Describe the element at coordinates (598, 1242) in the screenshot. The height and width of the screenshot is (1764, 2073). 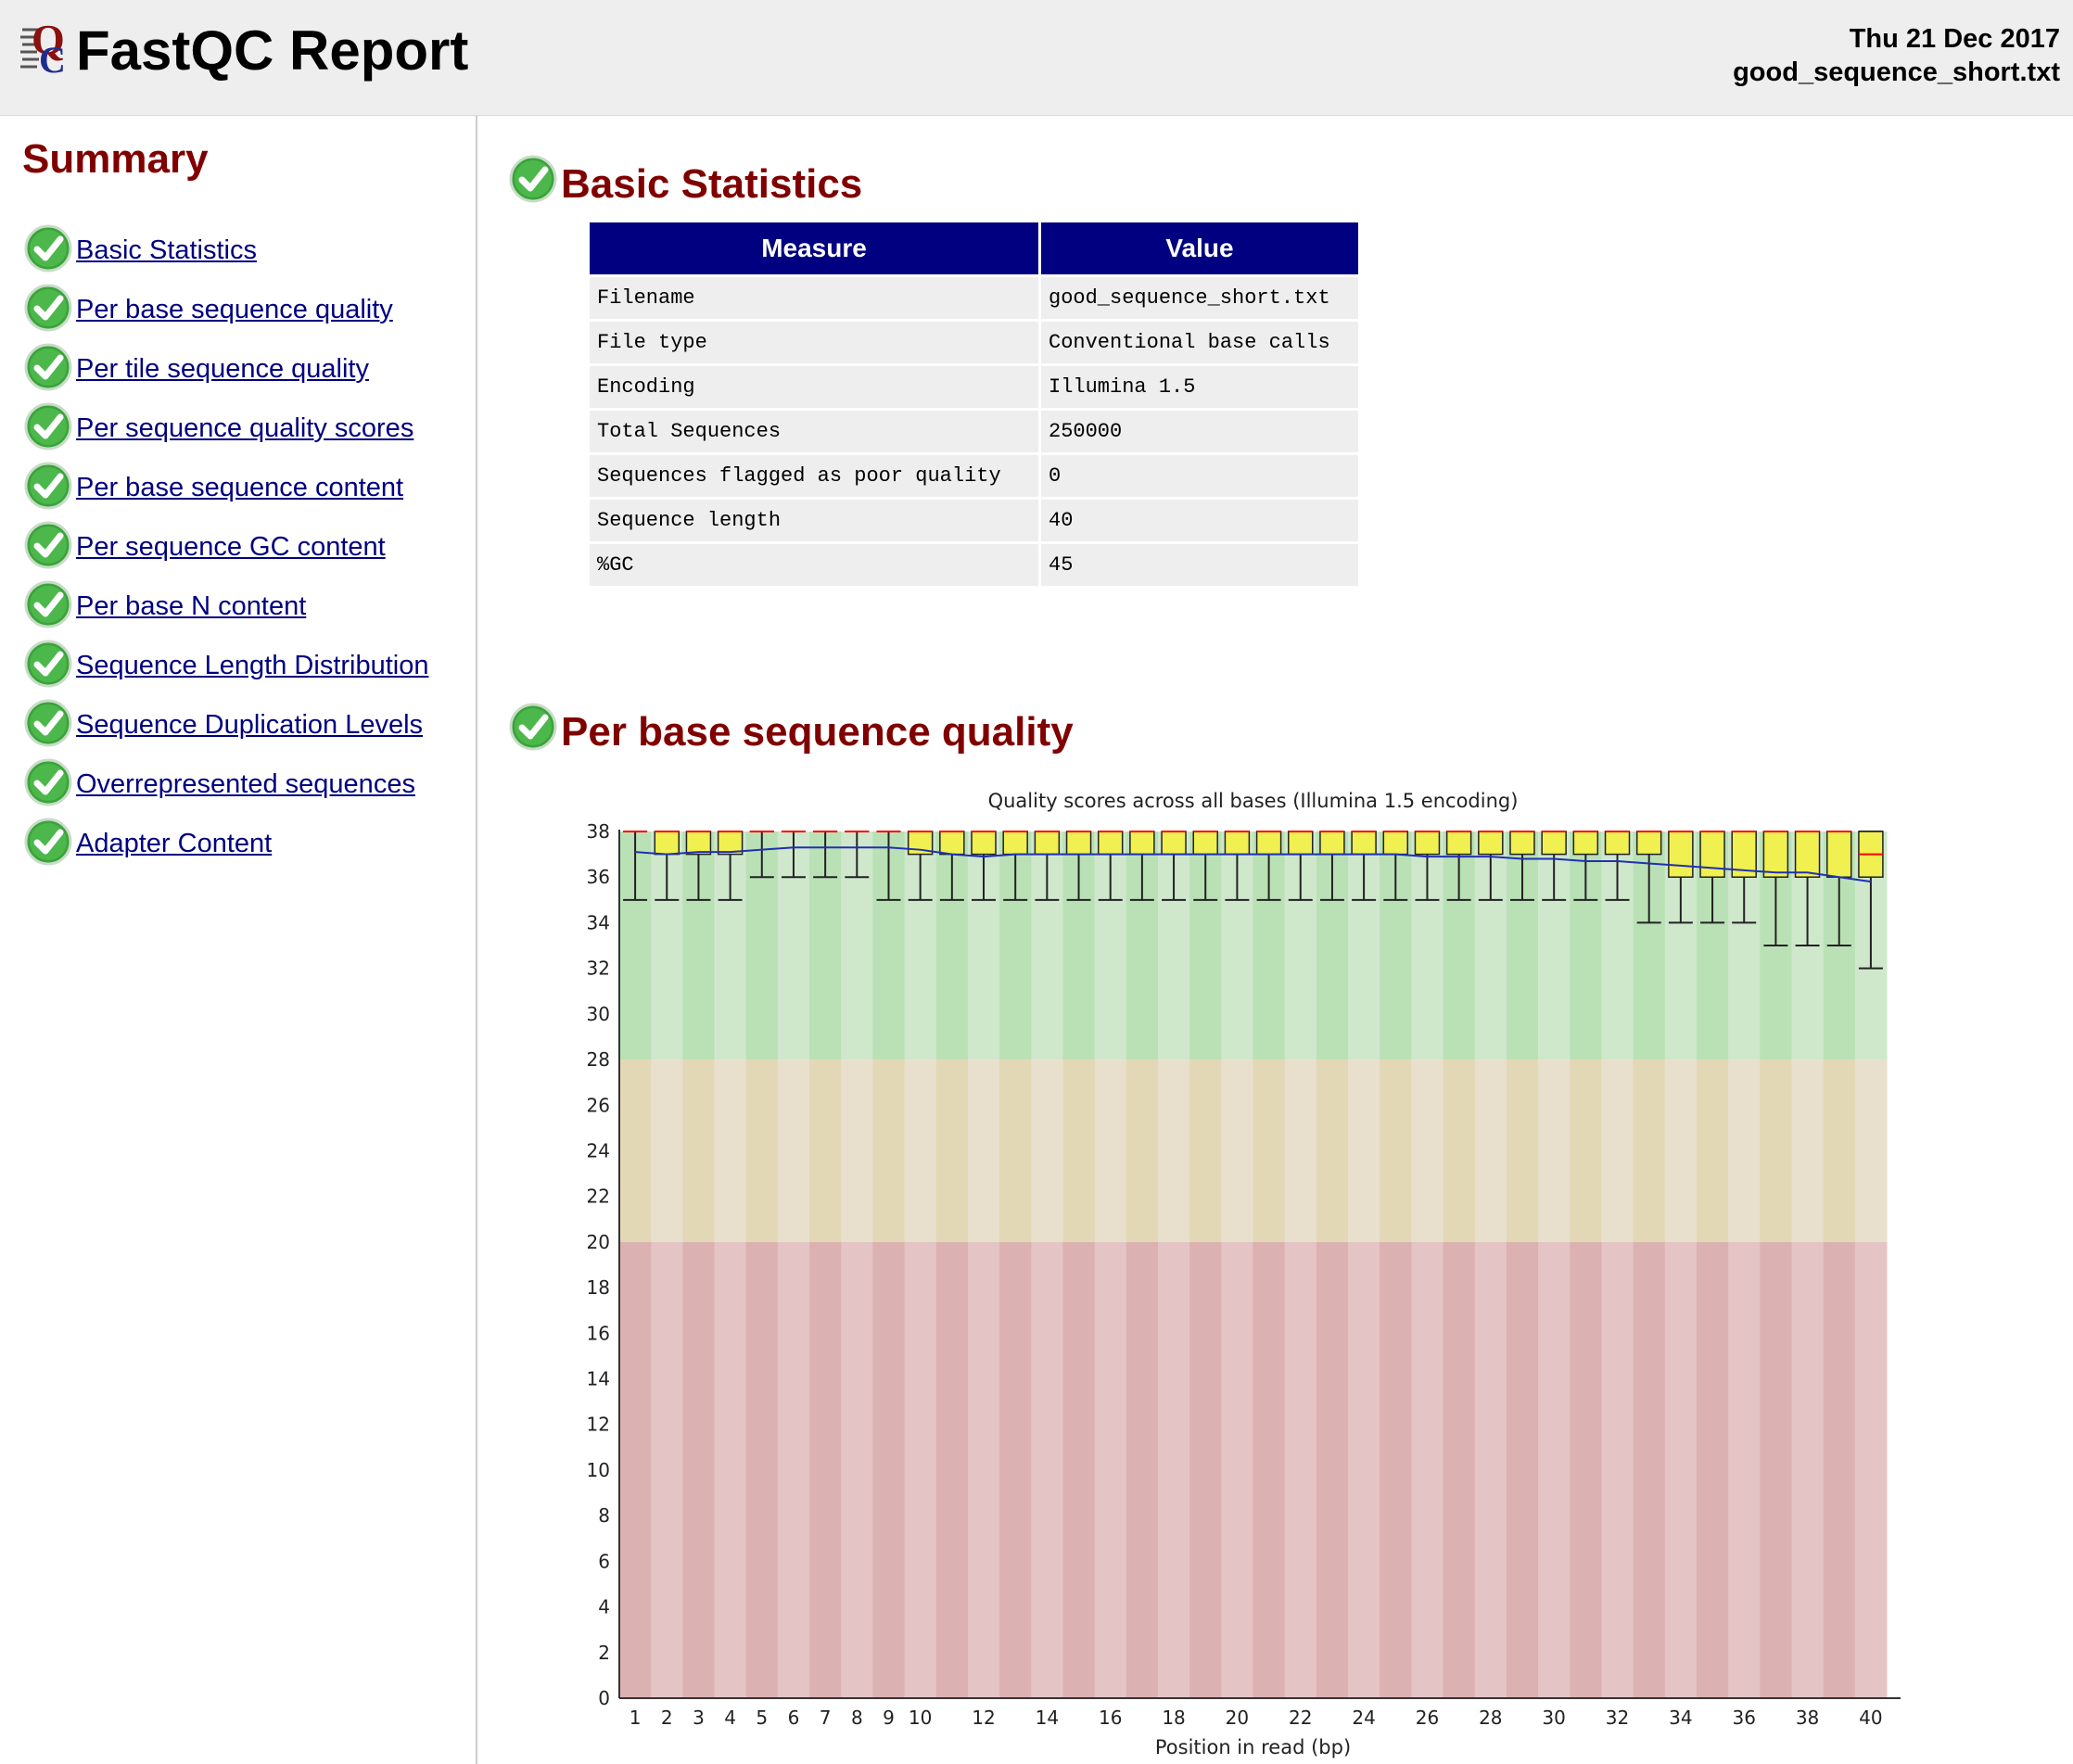
I see `y-tick-label: 20` at that location.